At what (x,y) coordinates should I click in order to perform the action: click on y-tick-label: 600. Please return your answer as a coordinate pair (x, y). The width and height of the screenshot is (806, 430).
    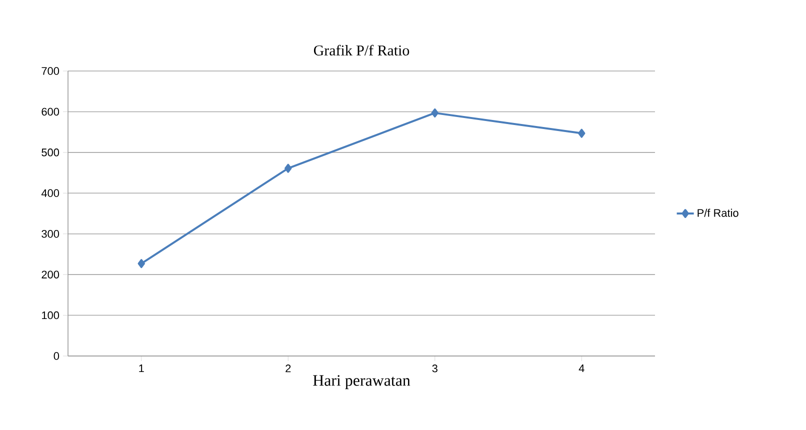
    Looking at the image, I should click on (51, 112).